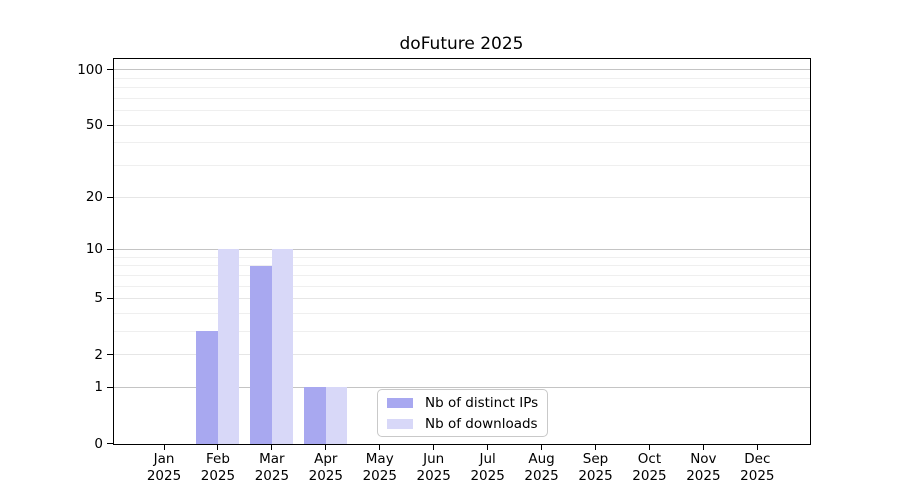 The height and width of the screenshot is (500, 900). What do you see at coordinates (379, 459) in the screenshot?
I see `x-label-month: May` at bounding box center [379, 459].